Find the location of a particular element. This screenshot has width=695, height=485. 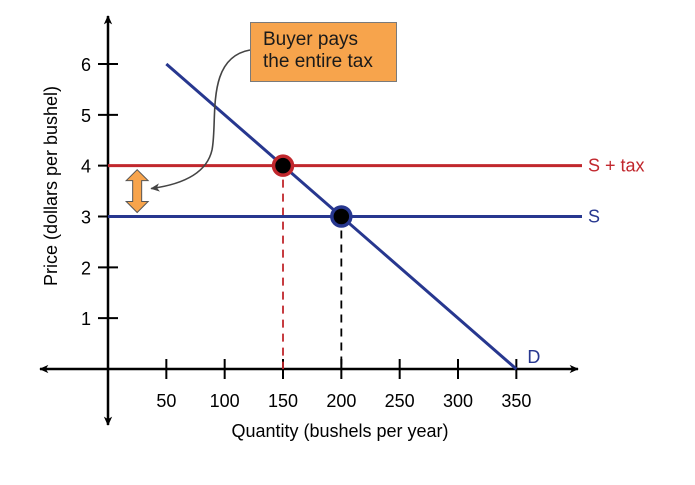

tax-arrow is located at coordinates (137, 191).